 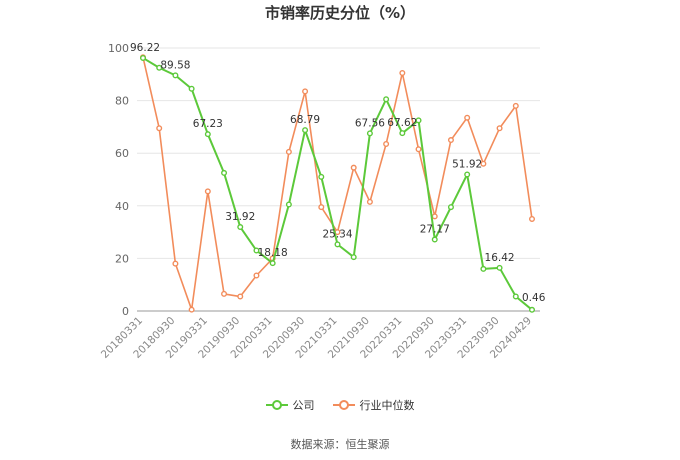 What do you see at coordinates (303, 405) in the screenshot?
I see `legend-label-company: 公司` at bounding box center [303, 405].